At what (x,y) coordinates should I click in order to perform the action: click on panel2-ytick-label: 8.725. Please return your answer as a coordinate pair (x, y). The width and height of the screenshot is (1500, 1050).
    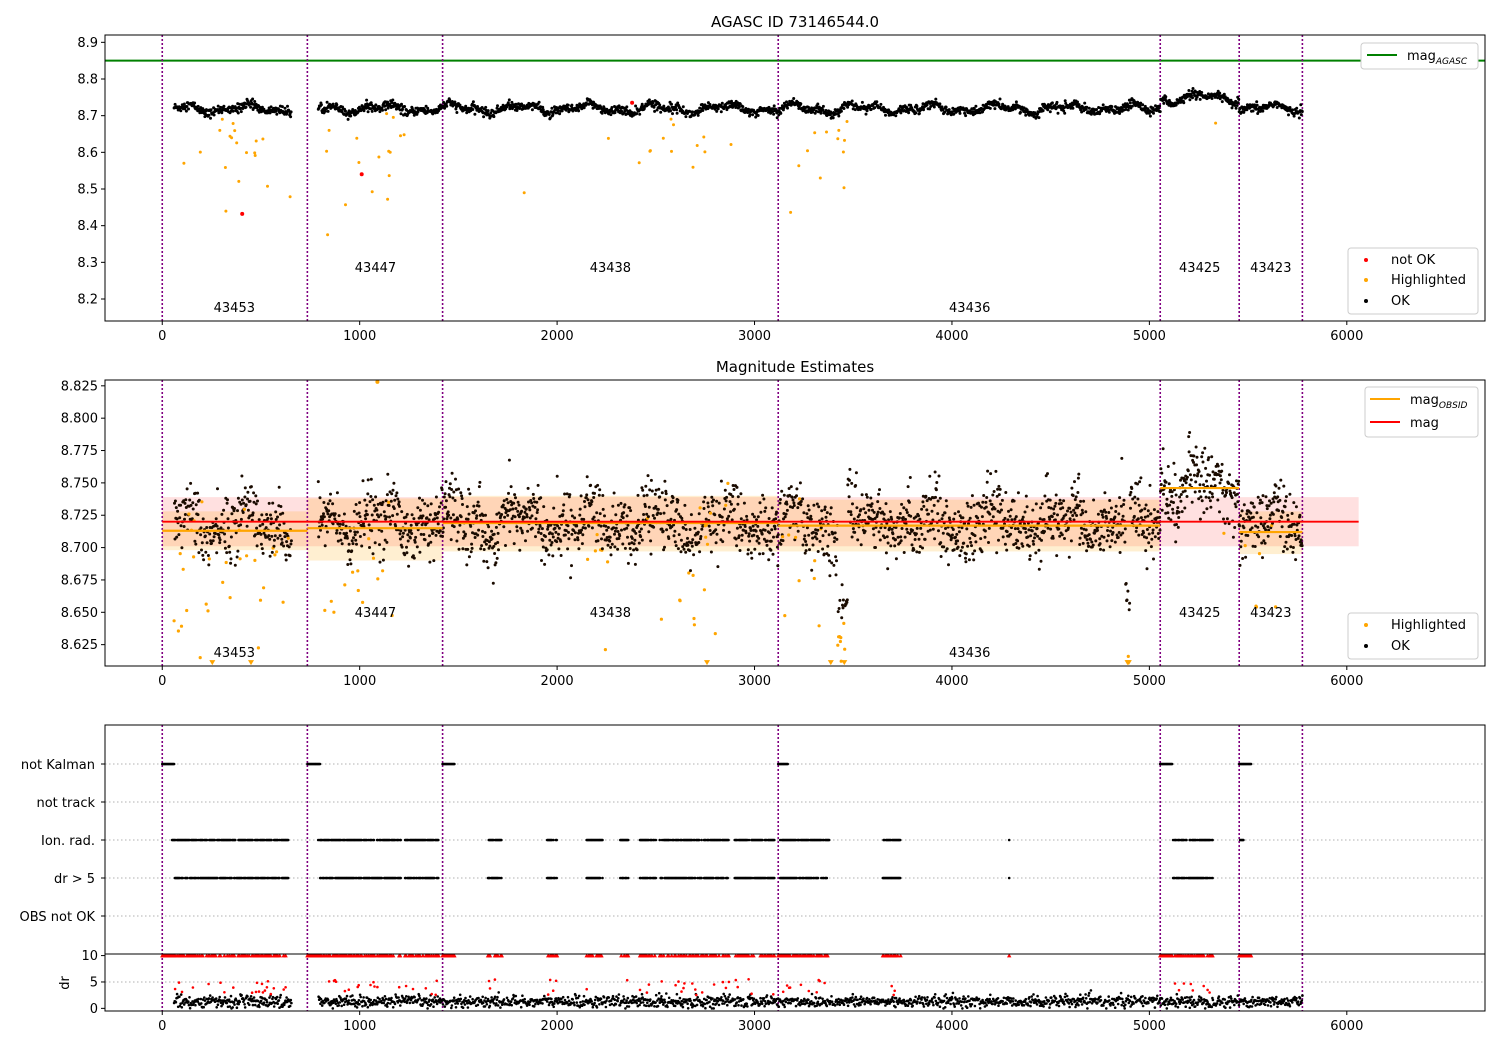
    Looking at the image, I should click on (79, 516).